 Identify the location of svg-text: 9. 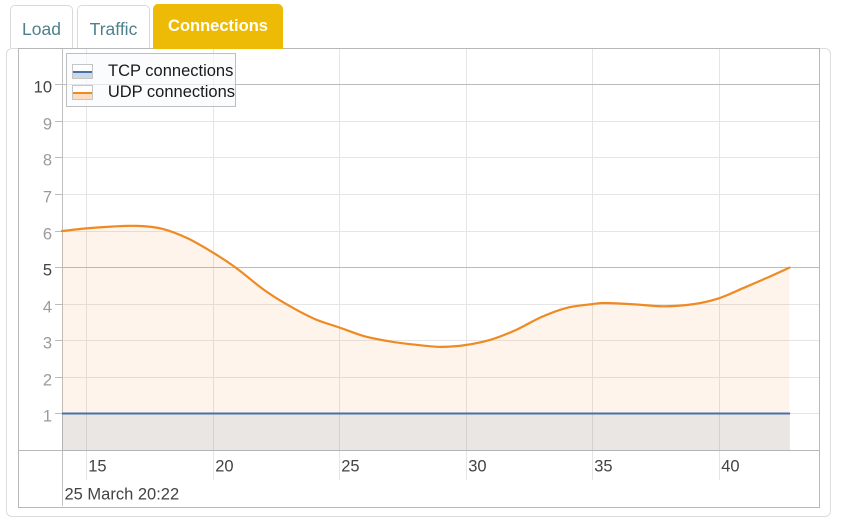
(46, 125).